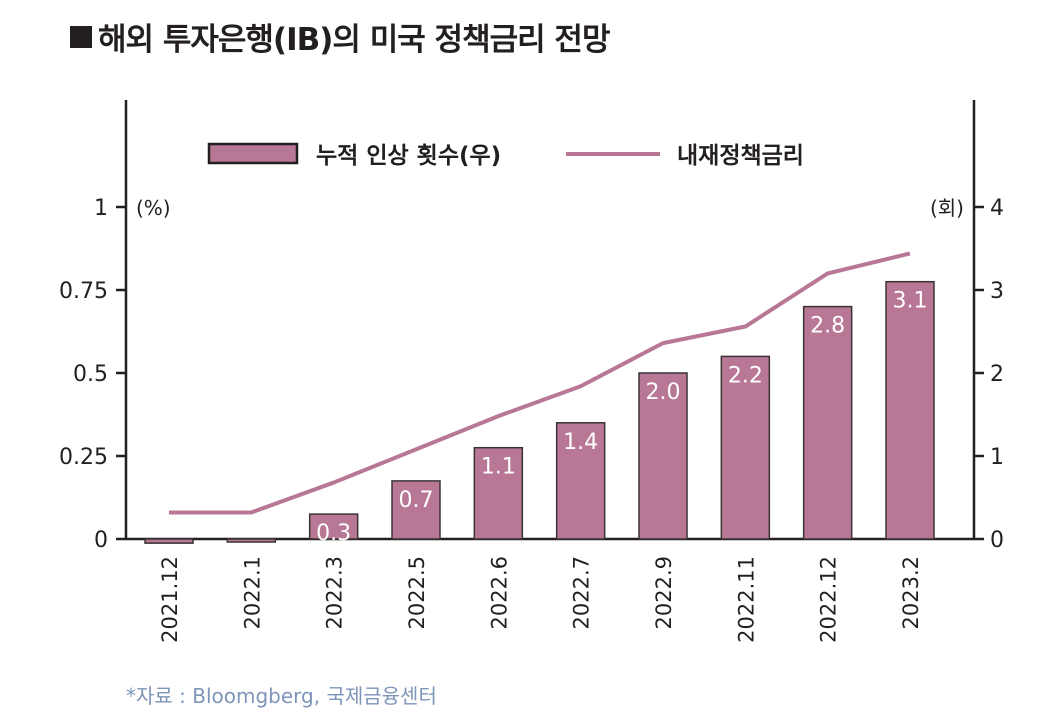 Image resolution: width=1047 pixels, height=721 pixels. Describe the element at coordinates (253, 153) in the screenshot. I see `legend-bar-swatch` at that location.